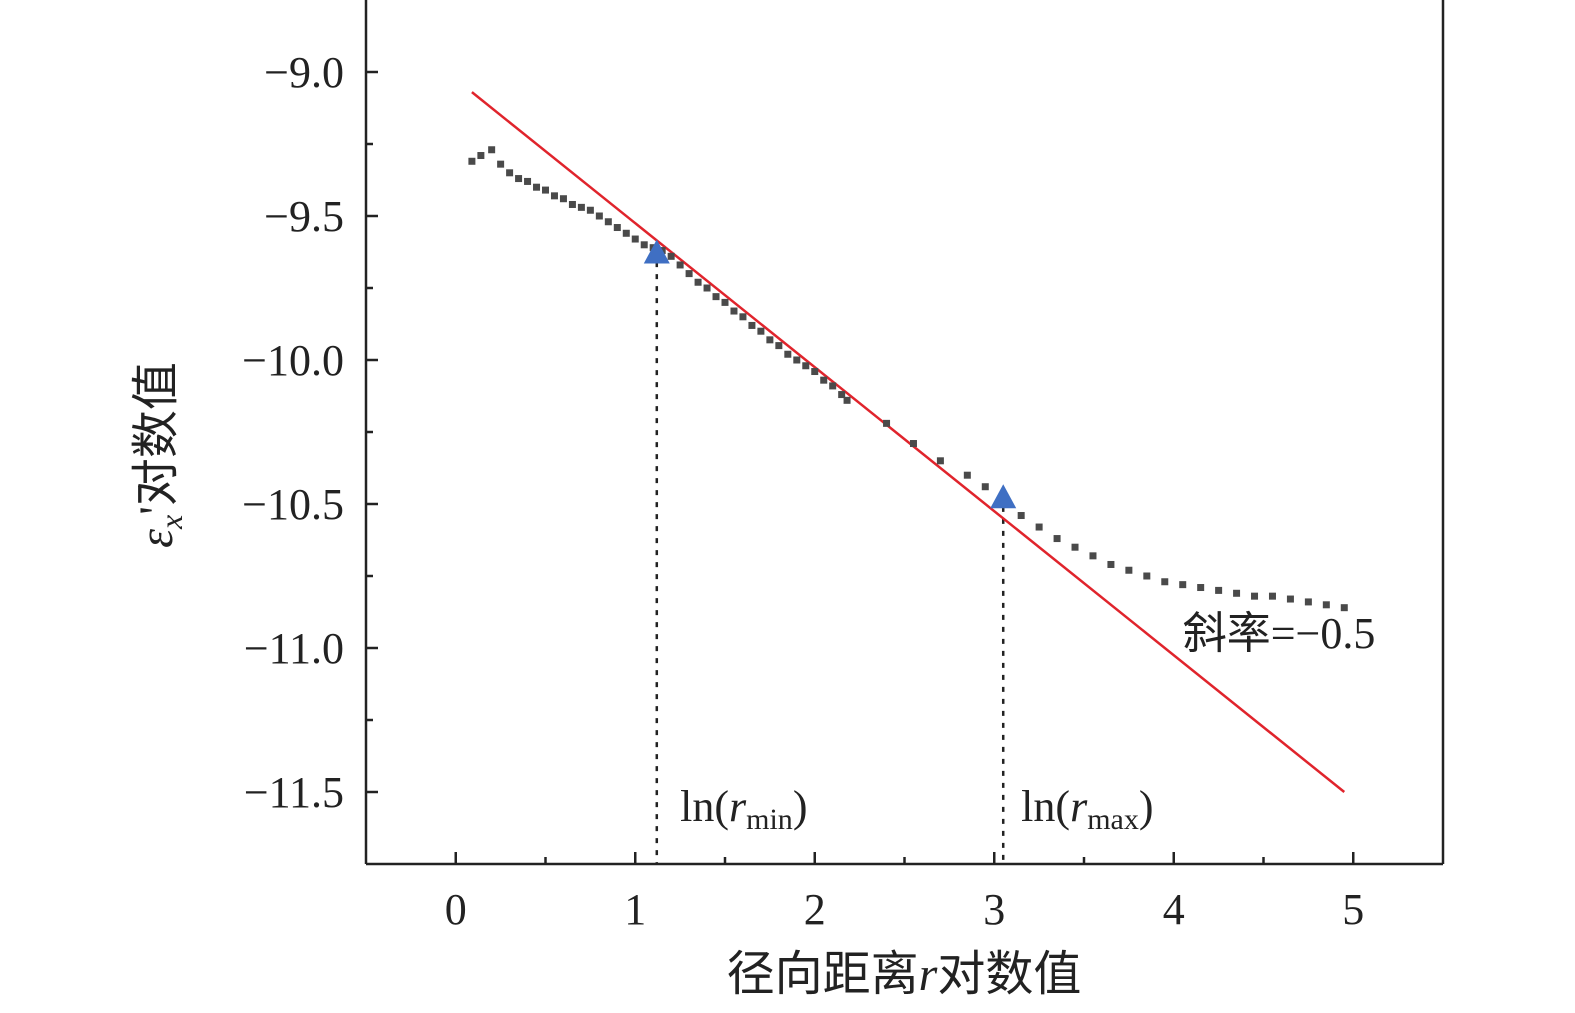  Describe the element at coordinates (304, 216) in the screenshot. I see `y-tick-label: −9.5` at that location.